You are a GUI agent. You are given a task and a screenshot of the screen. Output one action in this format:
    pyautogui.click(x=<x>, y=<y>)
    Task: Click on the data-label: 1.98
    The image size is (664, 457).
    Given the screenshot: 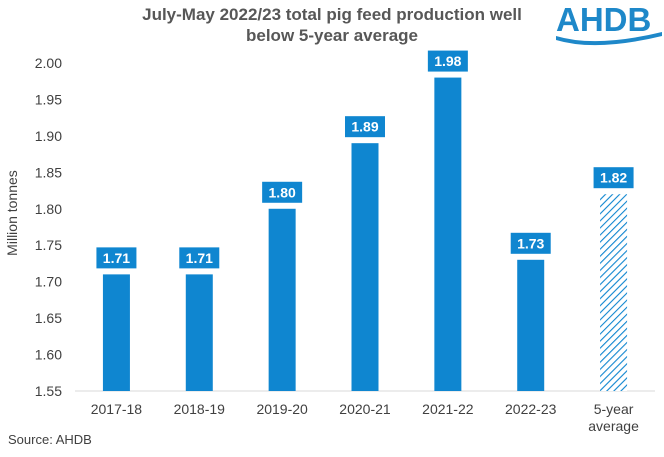 What is the action you would take?
    pyautogui.click(x=447, y=61)
    